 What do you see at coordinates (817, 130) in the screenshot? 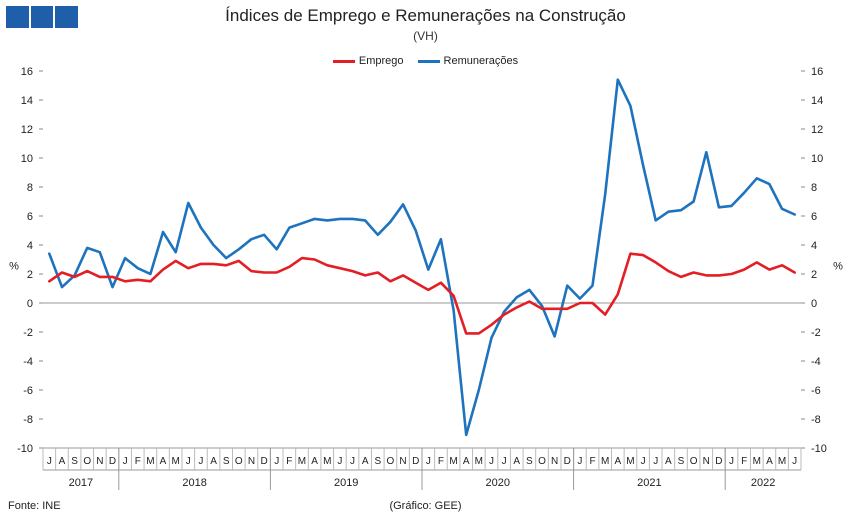
I see `y-tick-label-right: 12` at bounding box center [817, 130].